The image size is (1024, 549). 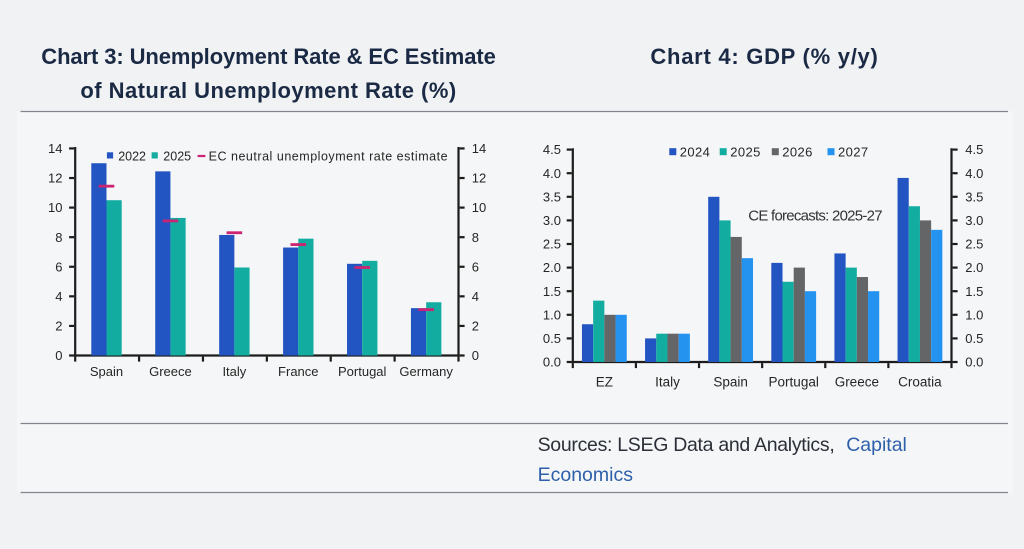 I want to click on svg-text: Economics, so click(x=586, y=475).